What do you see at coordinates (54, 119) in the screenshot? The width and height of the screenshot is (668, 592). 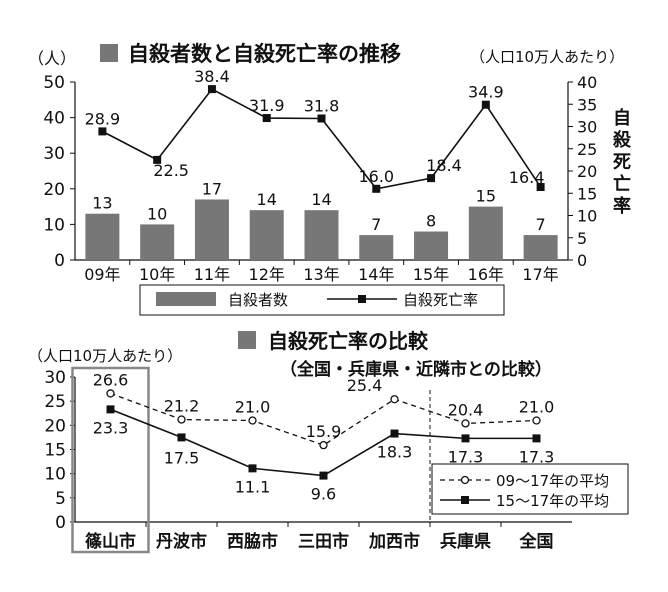 I see `left-tick-label: 40` at bounding box center [54, 119].